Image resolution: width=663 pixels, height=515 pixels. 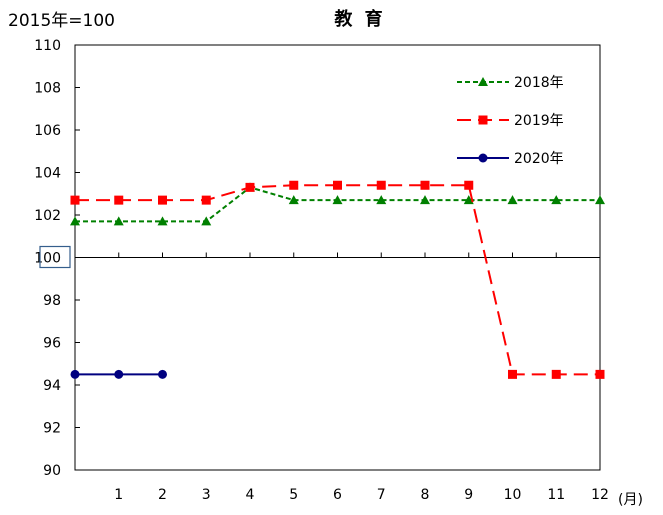 I want to click on y-tick-label: 92, so click(x=52, y=429).